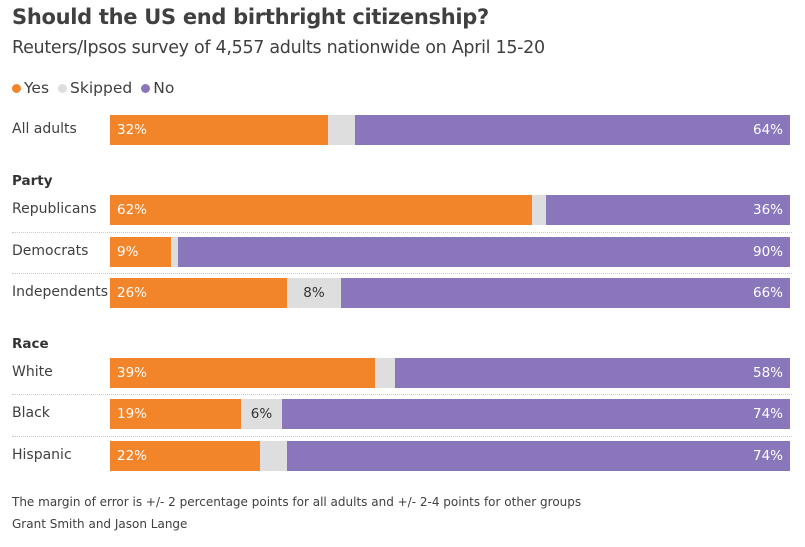 This screenshot has height=547, width=805. What do you see at coordinates (321, 210) in the screenshot?
I see `bar-segment-yes: 62%` at bounding box center [321, 210].